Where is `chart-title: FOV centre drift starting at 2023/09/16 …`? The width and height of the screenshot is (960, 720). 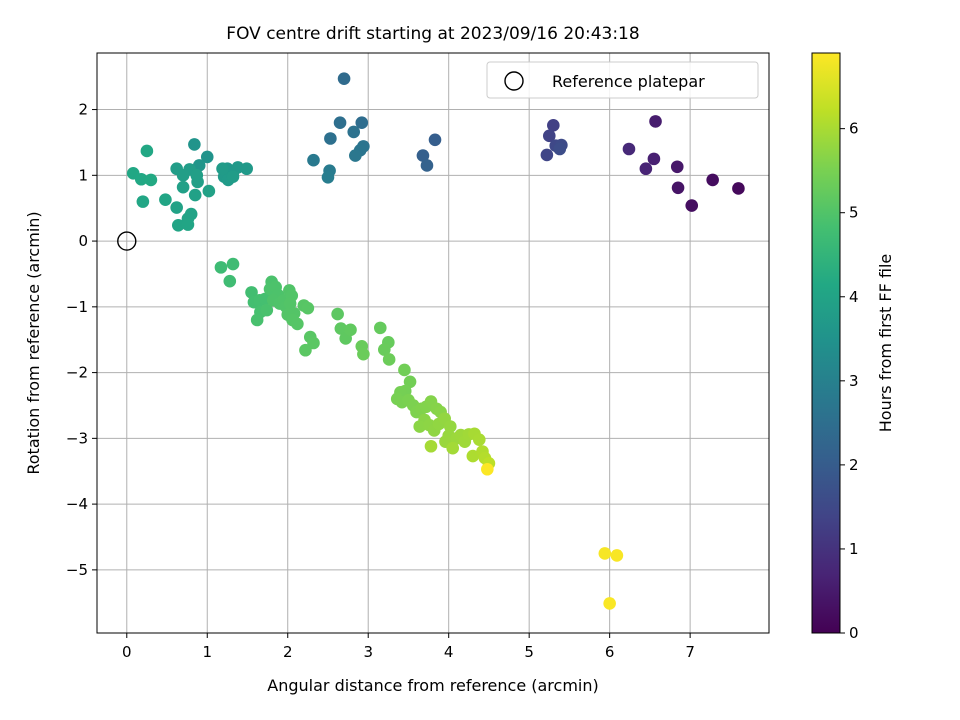 chart-title: FOV centre drift starting at 2023/09/16 … is located at coordinates (432, 34).